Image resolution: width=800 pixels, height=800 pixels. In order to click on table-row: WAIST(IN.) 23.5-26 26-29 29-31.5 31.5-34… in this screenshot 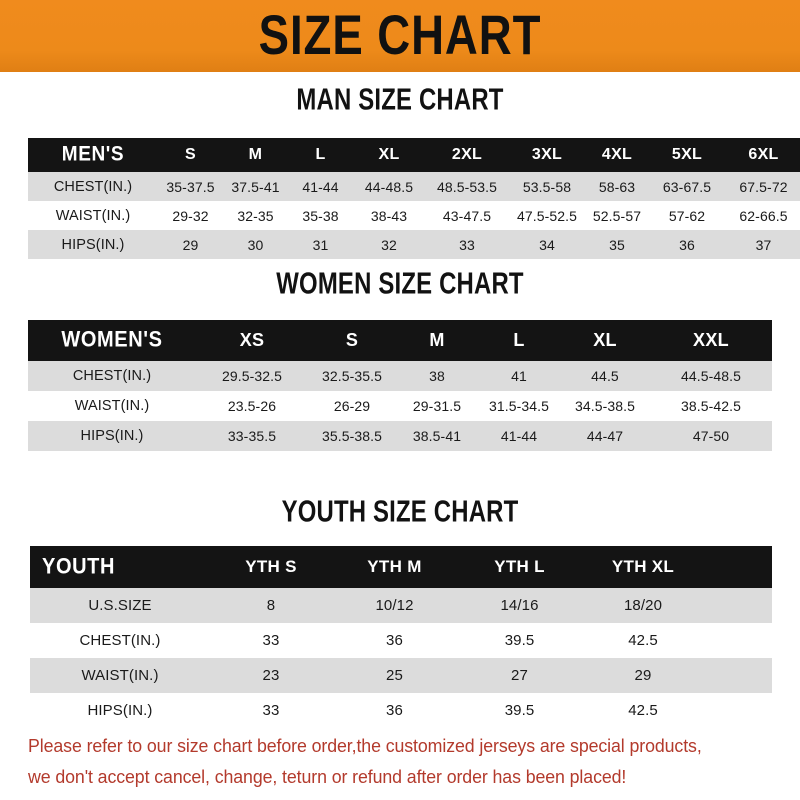, I will do `click(400, 406)`.